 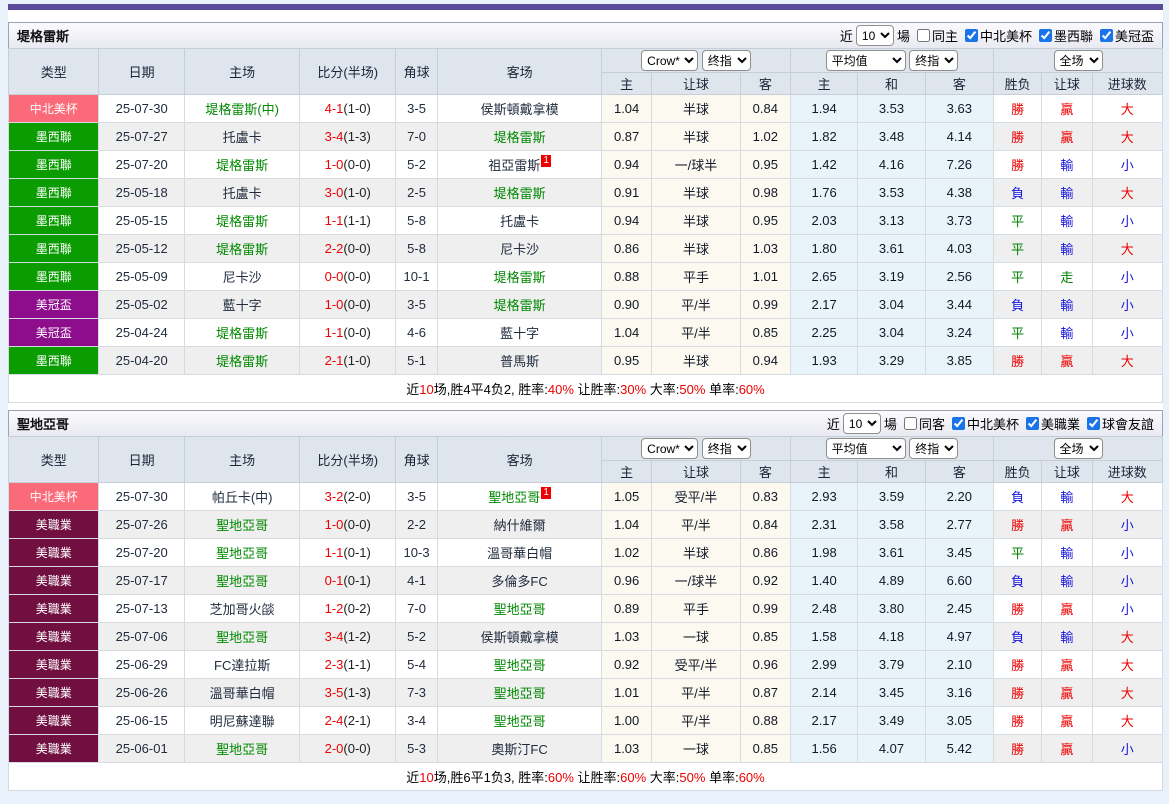 I want to click on team-name: 聖地亞哥, so click(x=242, y=749).